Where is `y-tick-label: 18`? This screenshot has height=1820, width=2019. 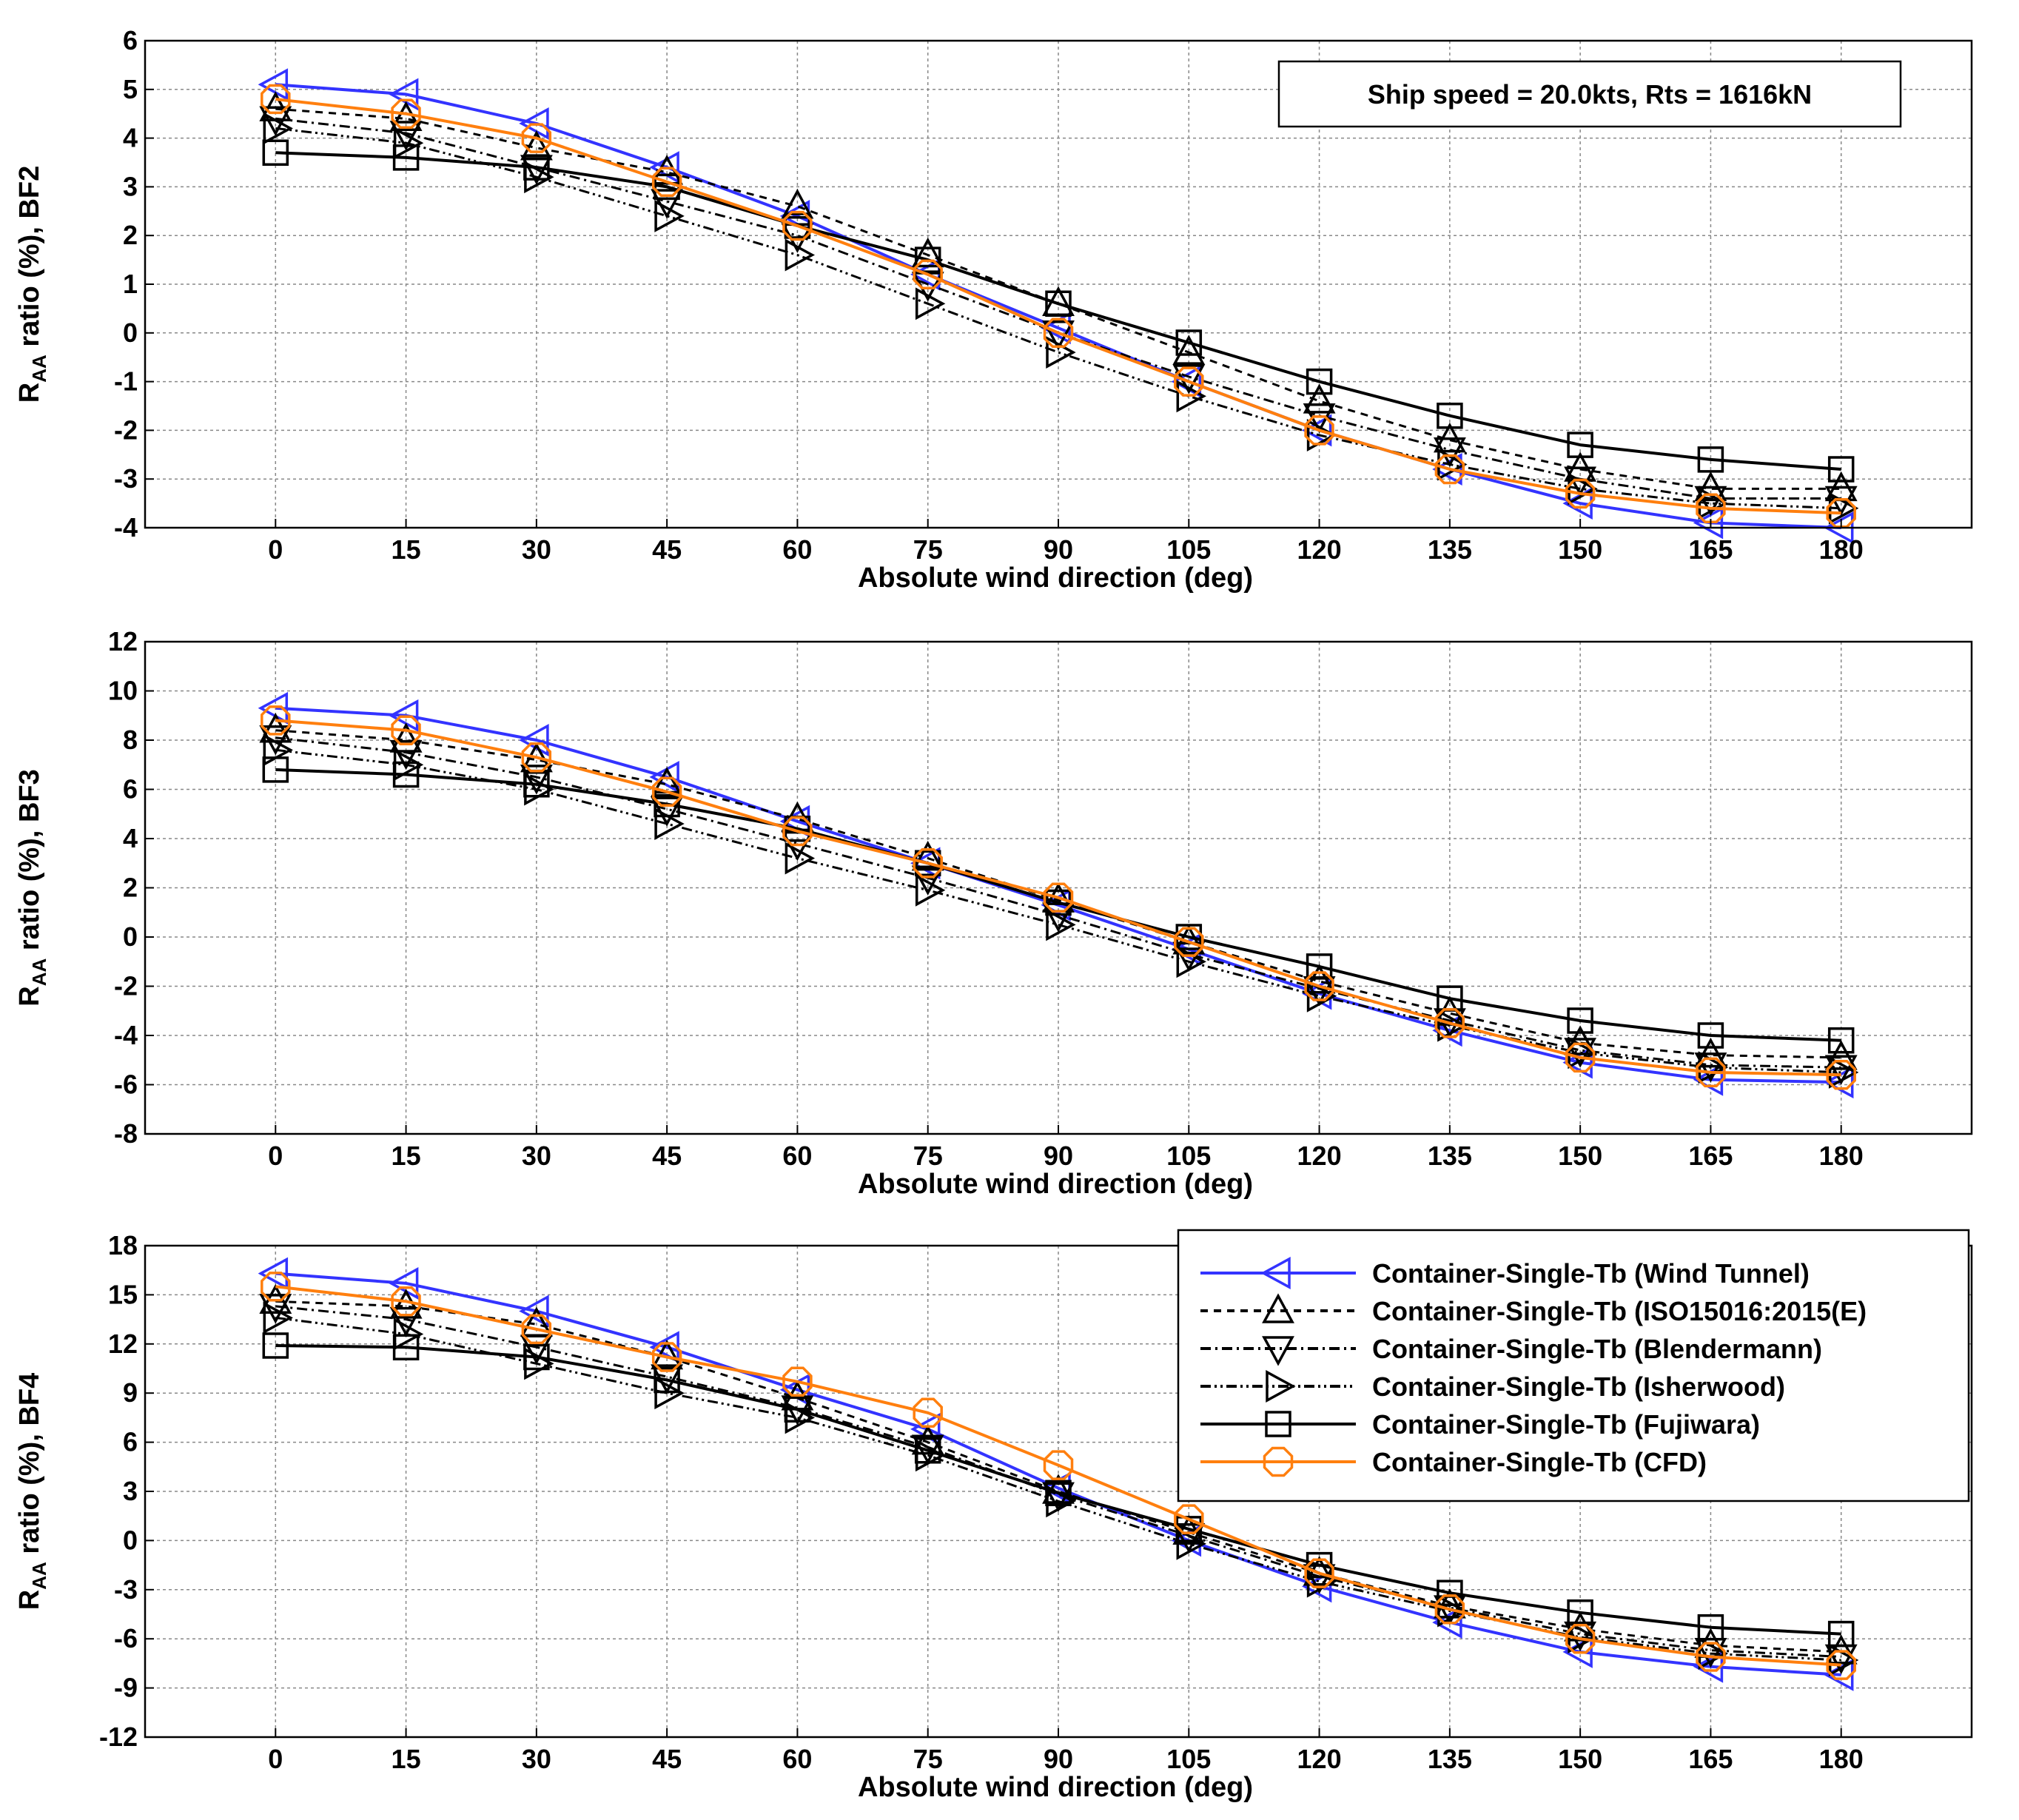 y-tick-label: 18 is located at coordinates (123, 1245).